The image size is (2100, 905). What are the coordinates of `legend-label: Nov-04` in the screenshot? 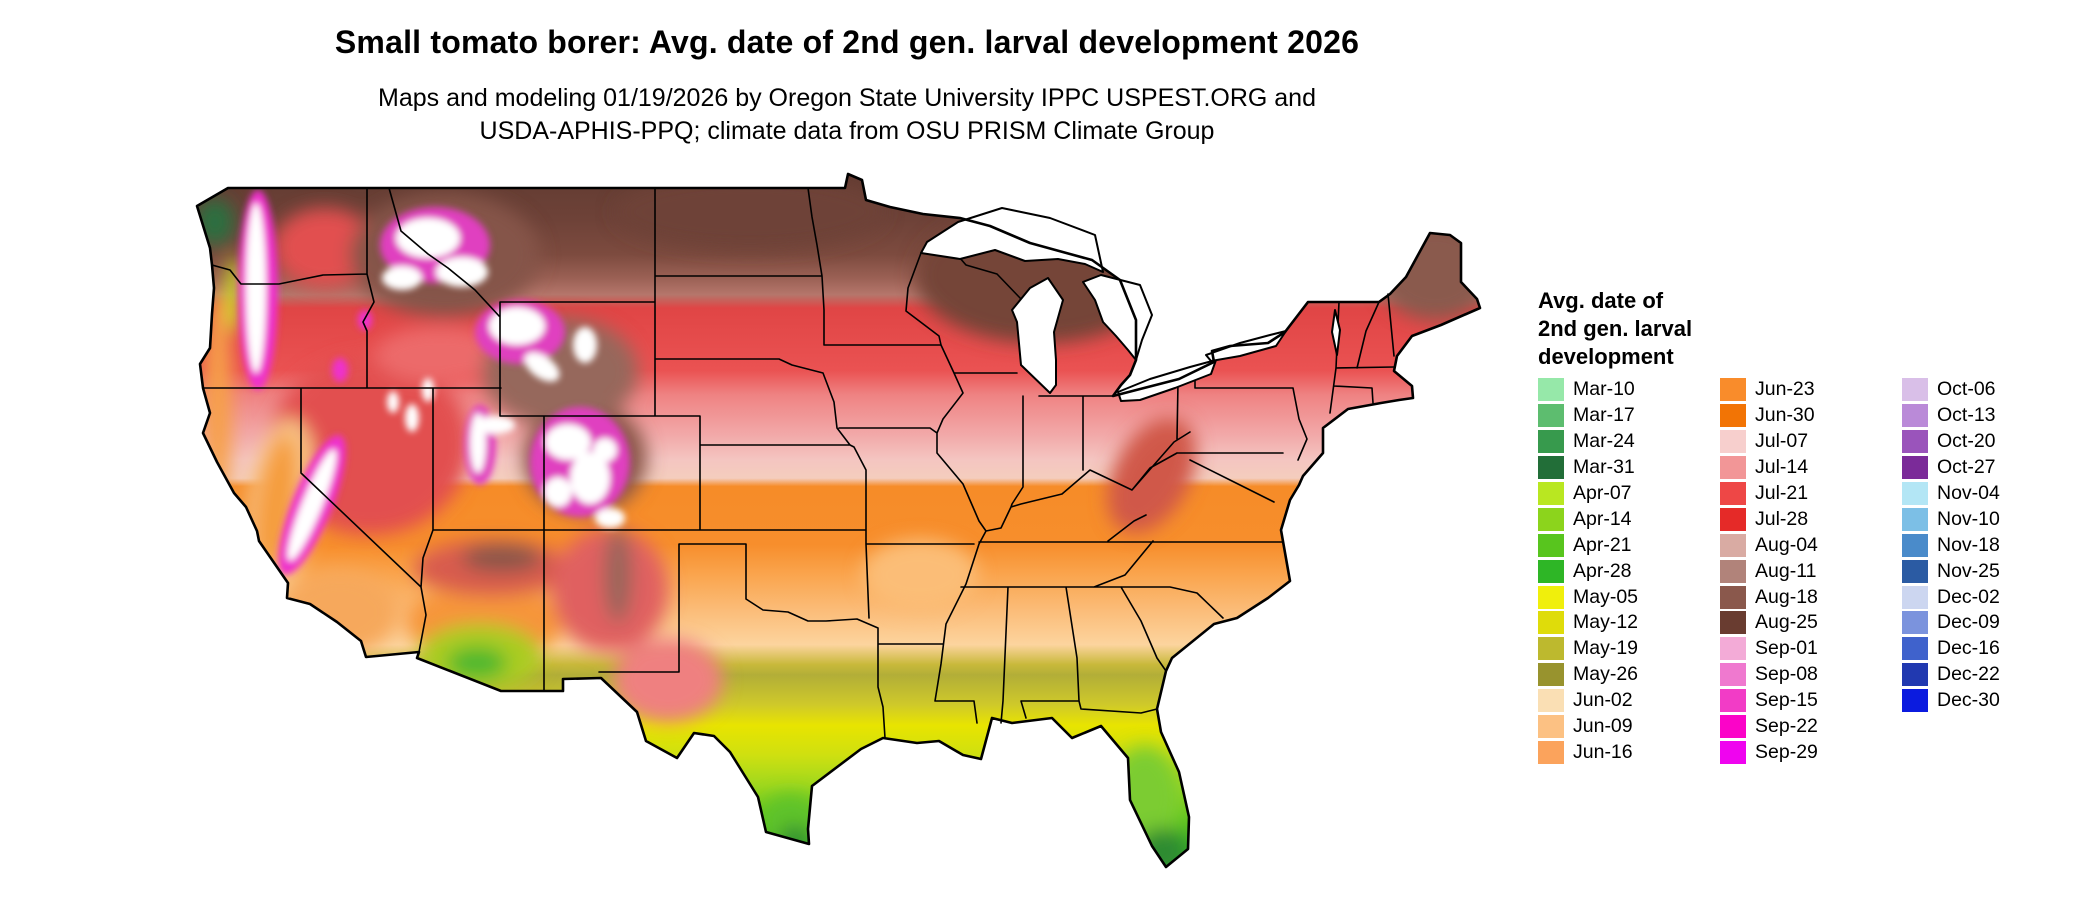 It's located at (1968, 493).